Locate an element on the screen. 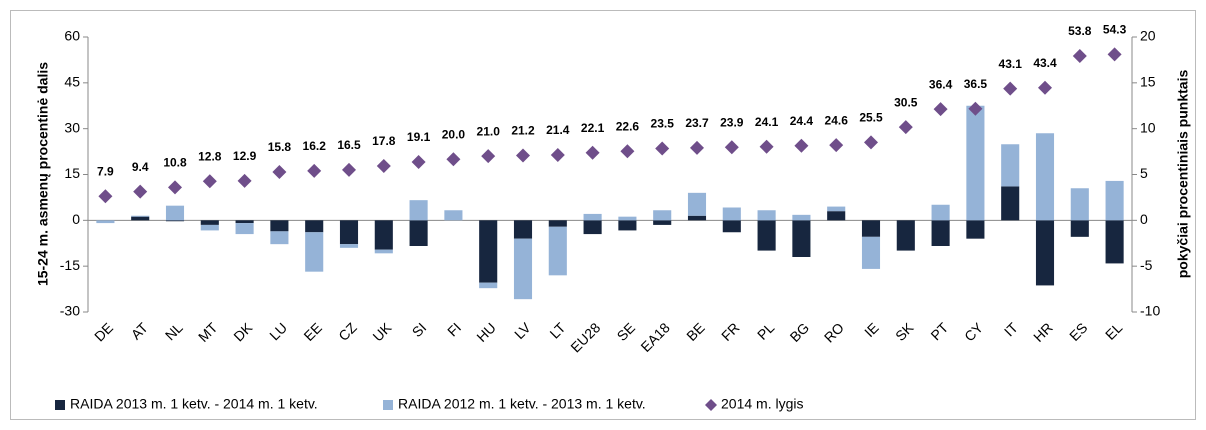 The width and height of the screenshot is (1206, 430). y2-tick-label: 15 is located at coordinates (1148, 82).